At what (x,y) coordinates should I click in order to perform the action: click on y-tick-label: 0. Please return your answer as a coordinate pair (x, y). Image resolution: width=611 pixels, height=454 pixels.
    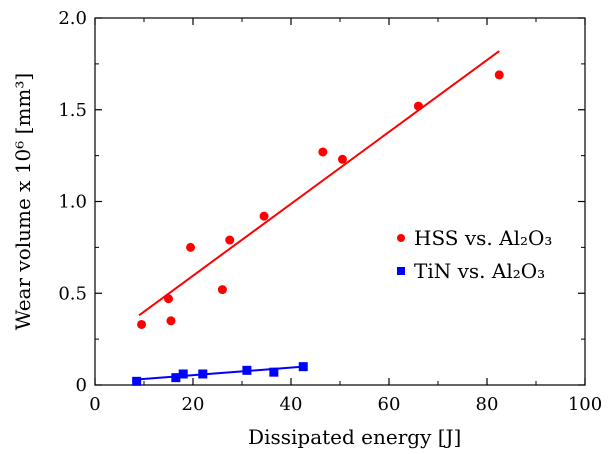
    Looking at the image, I should click on (81, 385).